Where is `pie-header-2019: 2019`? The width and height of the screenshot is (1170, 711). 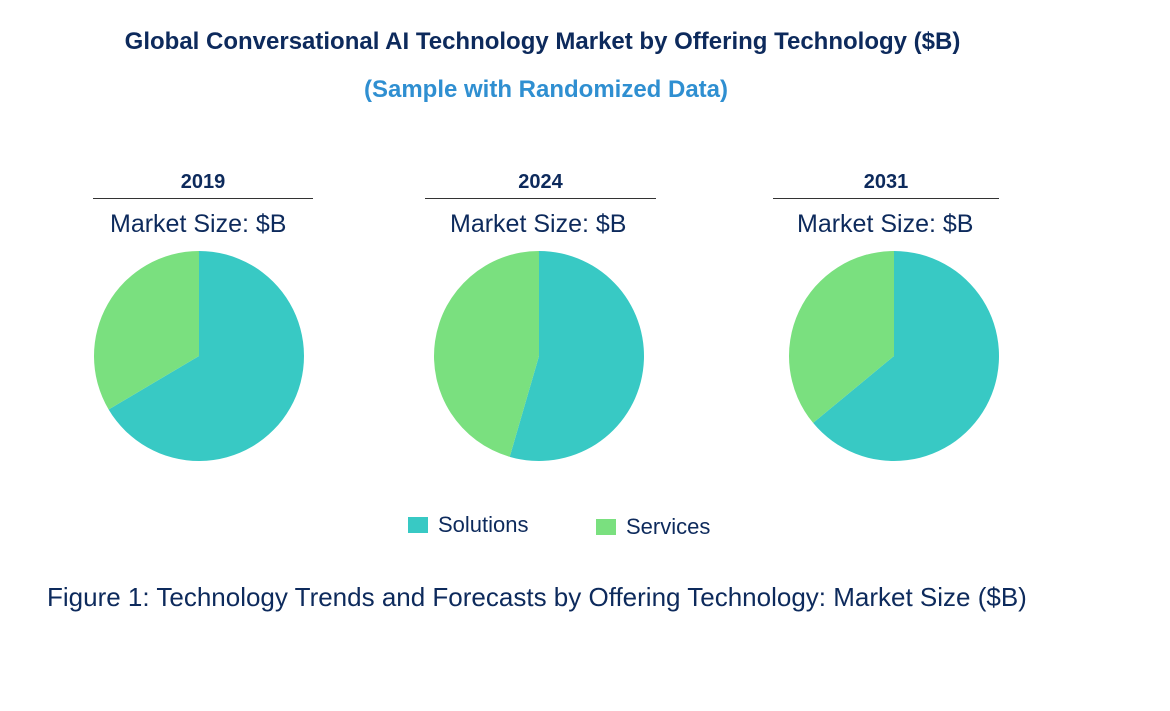 pie-header-2019: 2019 is located at coordinates (203, 183).